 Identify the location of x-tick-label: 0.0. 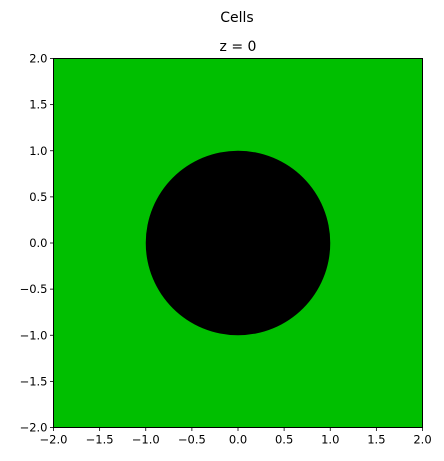
(238, 440).